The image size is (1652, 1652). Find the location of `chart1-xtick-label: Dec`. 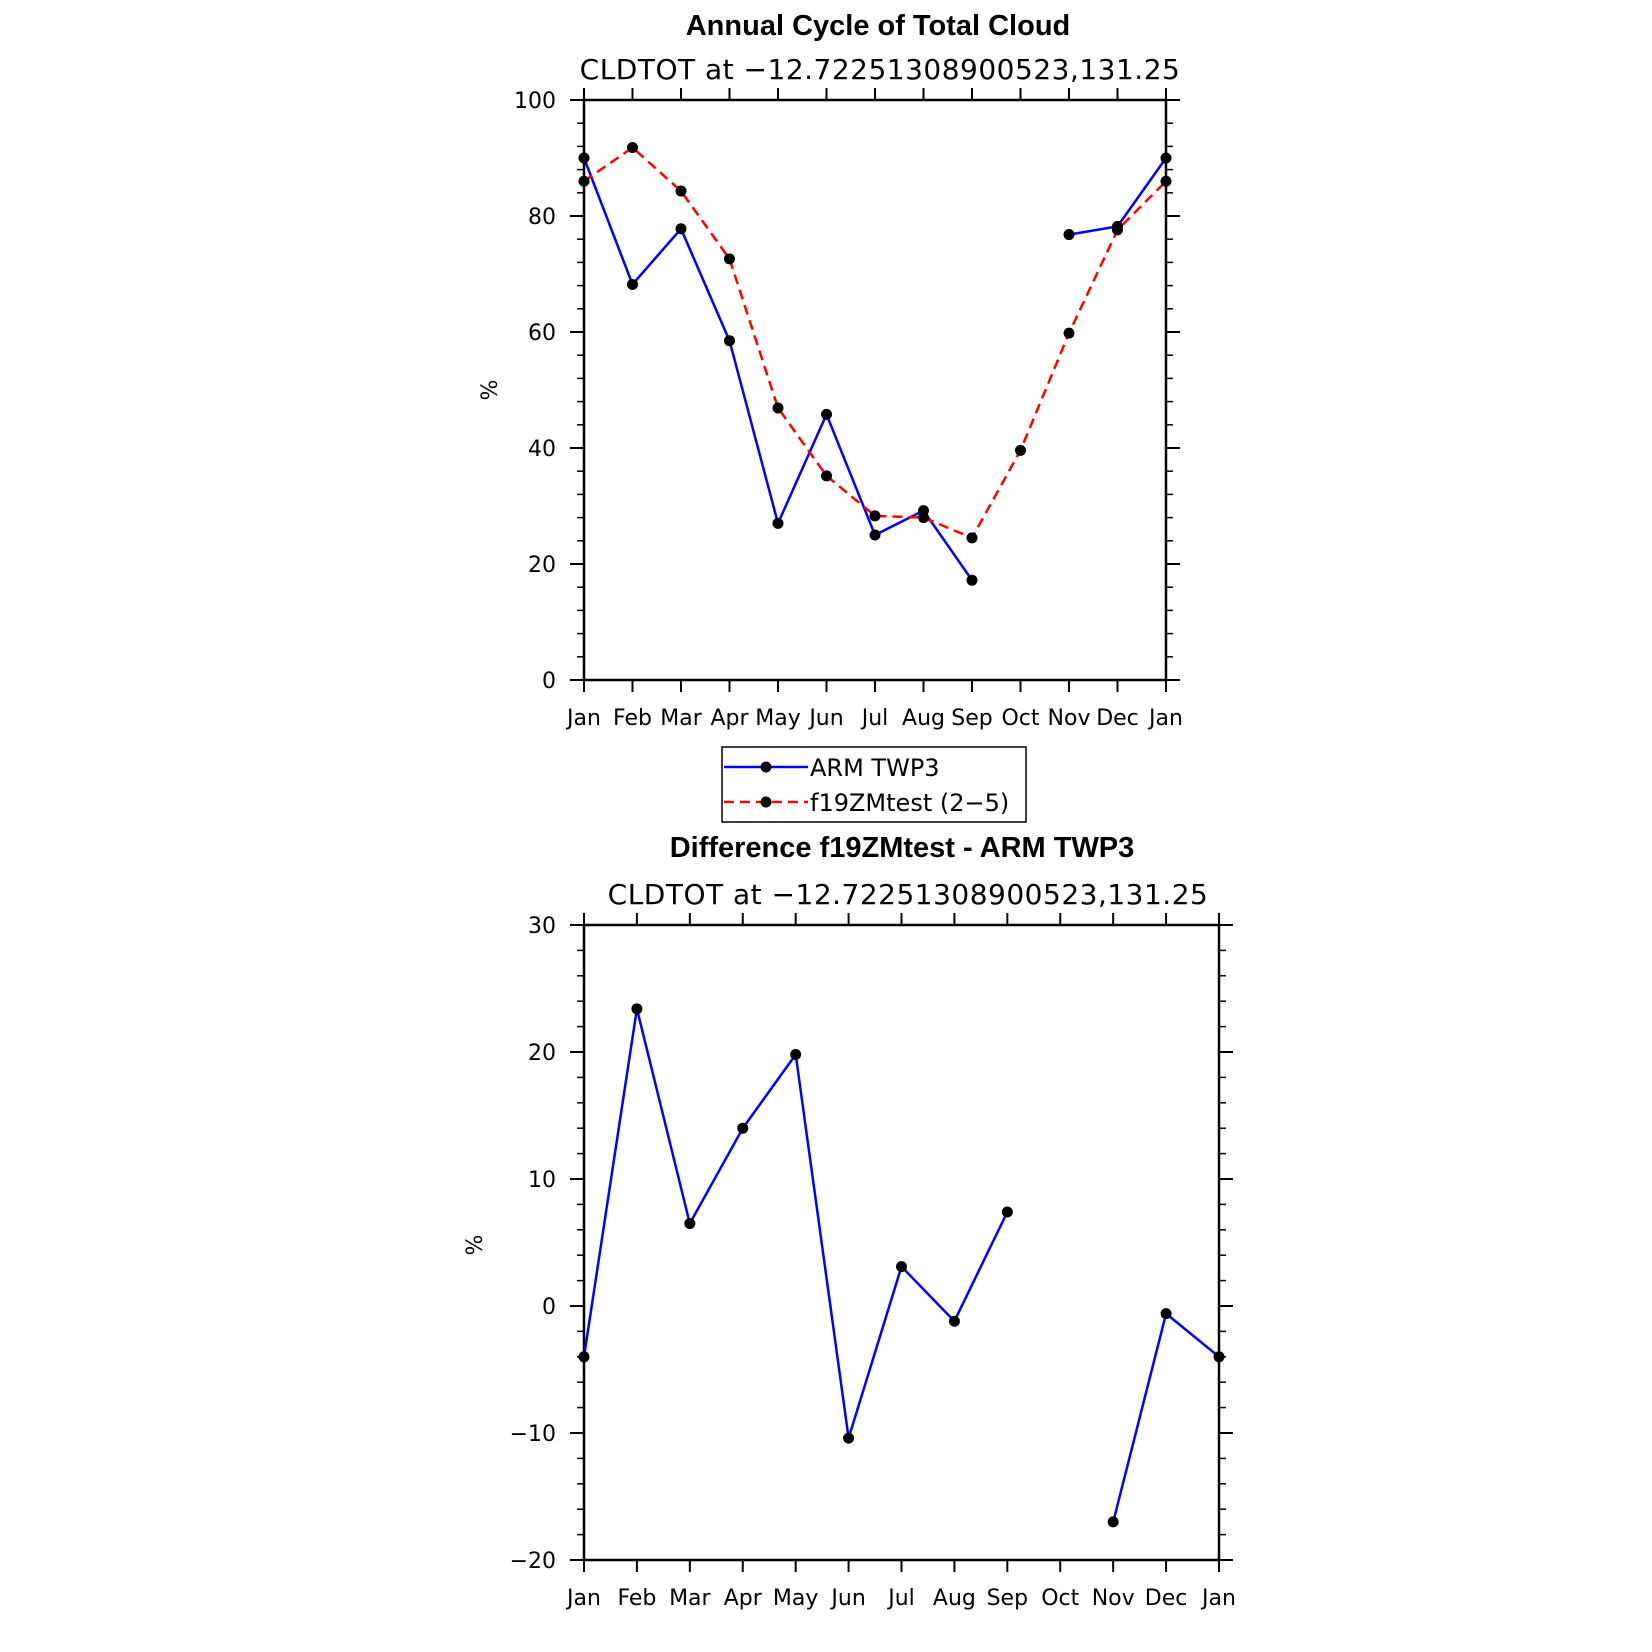

chart1-xtick-label: Dec is located at coordinates (1117, 718).